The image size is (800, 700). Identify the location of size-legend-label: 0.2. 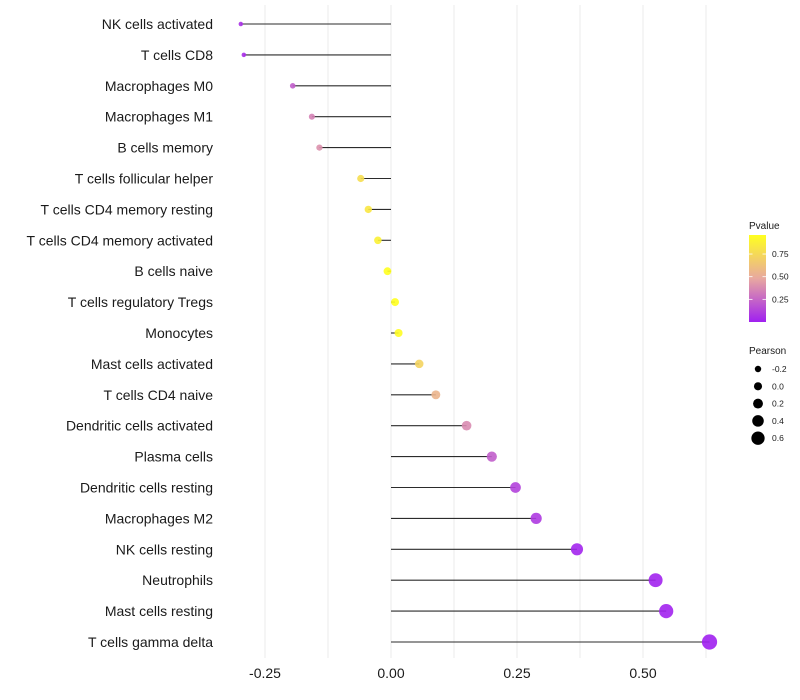
(778, 404).